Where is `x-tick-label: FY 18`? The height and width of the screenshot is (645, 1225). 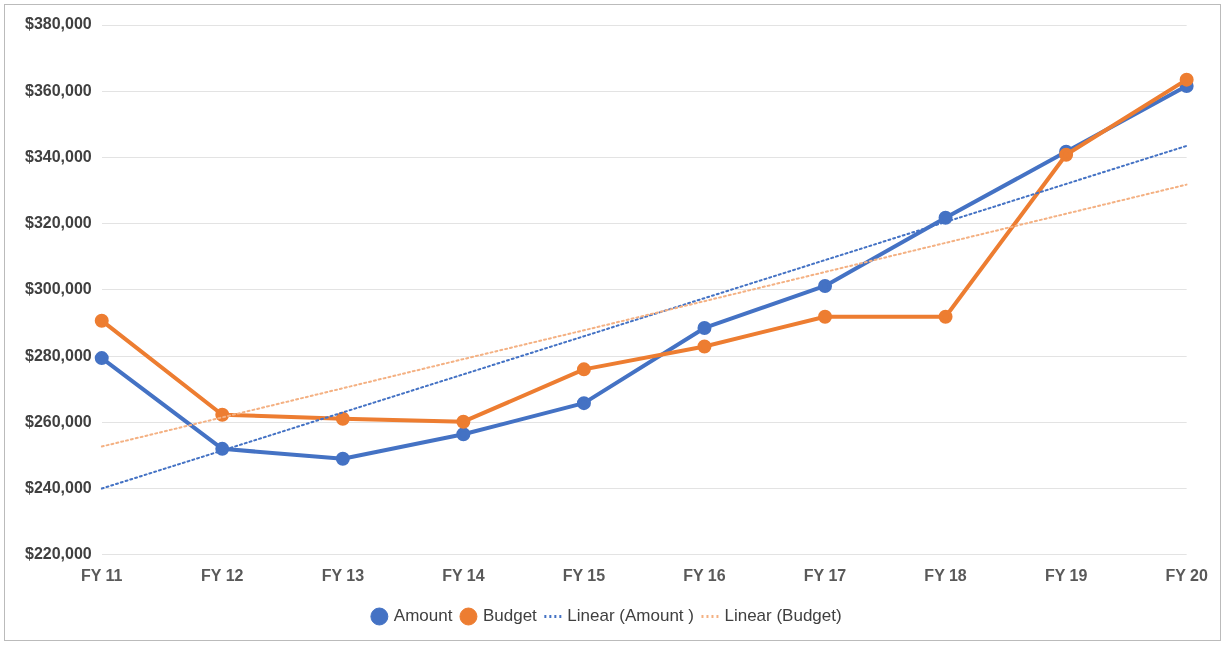 x-tick-label: FY 18 is located at coordinates (945, 575).